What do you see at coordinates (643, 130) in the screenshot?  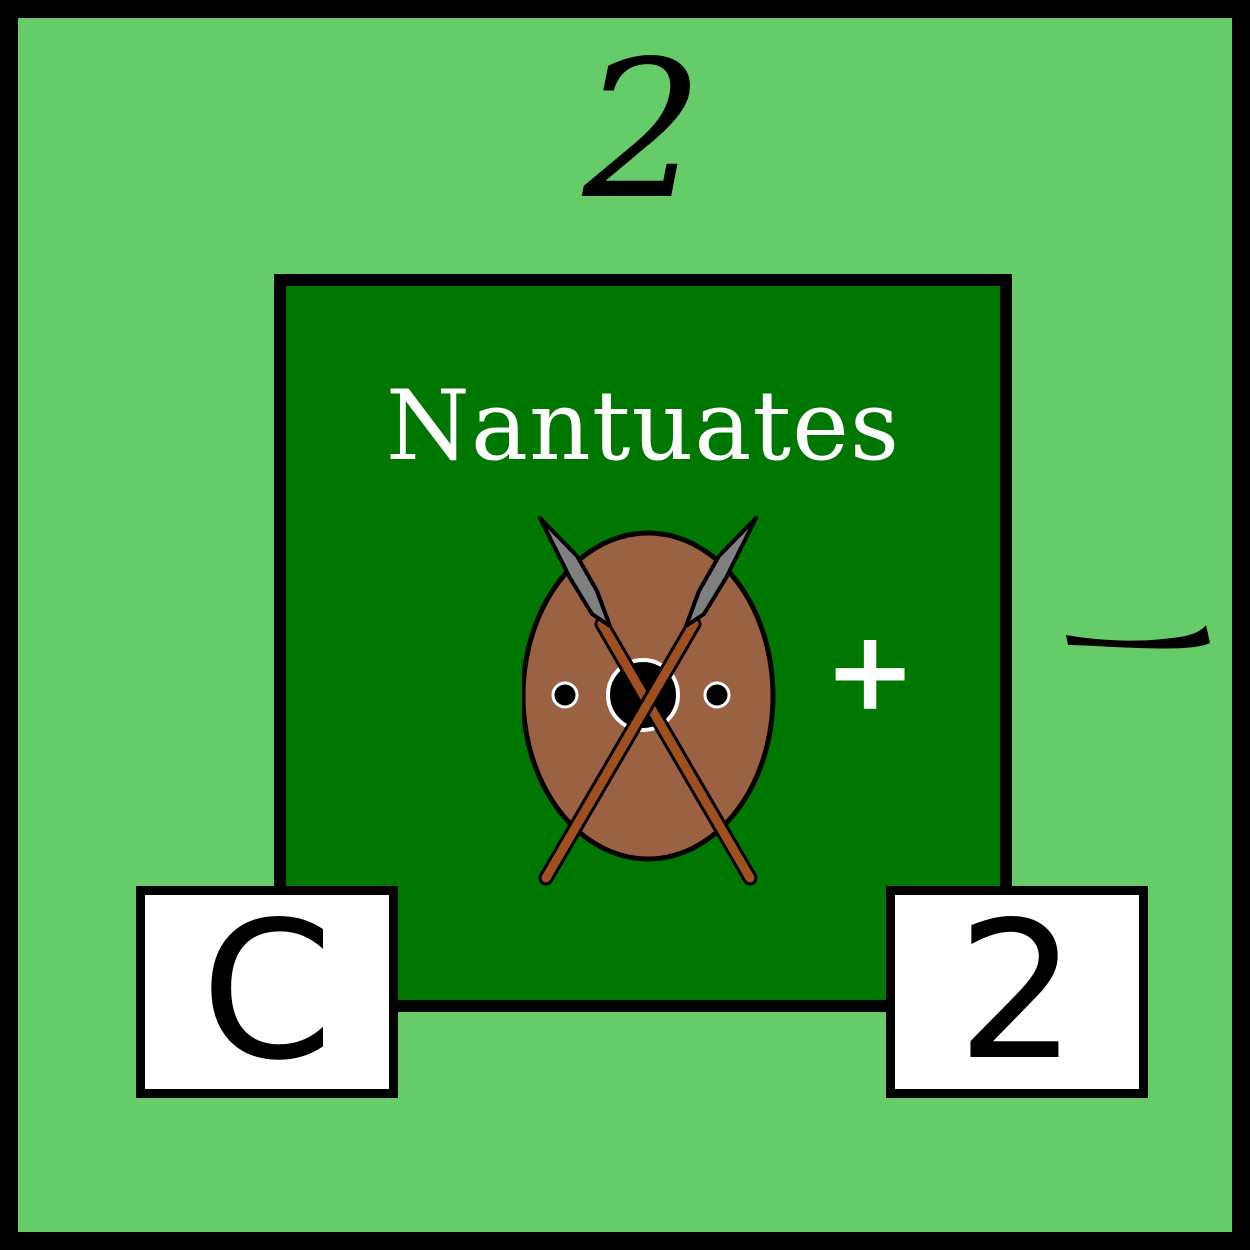 I see `top-value: 2` at bounding box center [643, 130].